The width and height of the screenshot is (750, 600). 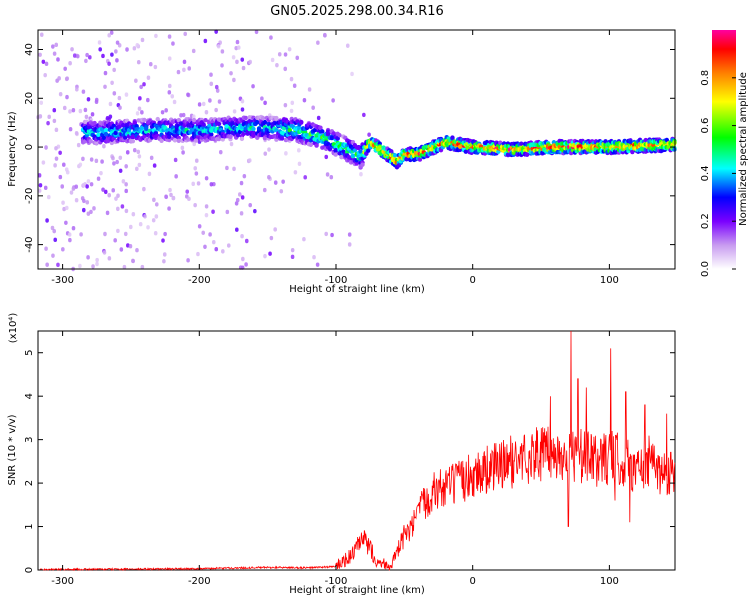 What do you see at coordinates (29, 396) in the screenshot?
I see `y-tick-label: 4` at bounding box center [29, 396].